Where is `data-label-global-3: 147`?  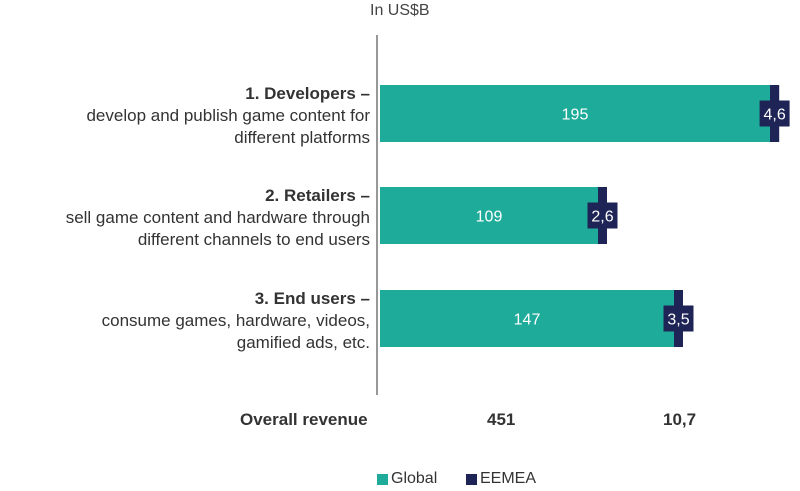 data-label-global-3: 147 is located at coordinates (527, 320).